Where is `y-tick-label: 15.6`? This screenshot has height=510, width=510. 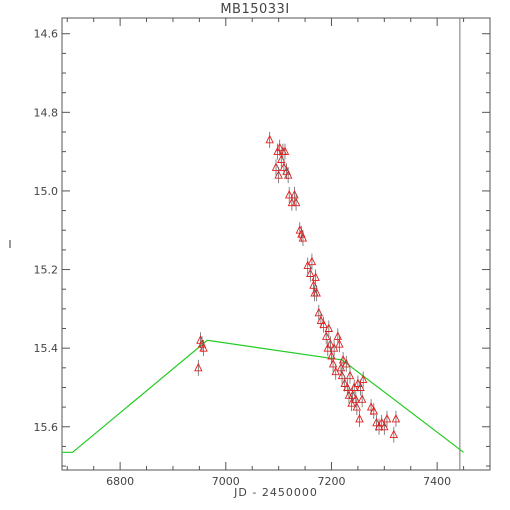
y-tick-label: 15.6 is located at coordinates (46, 427).